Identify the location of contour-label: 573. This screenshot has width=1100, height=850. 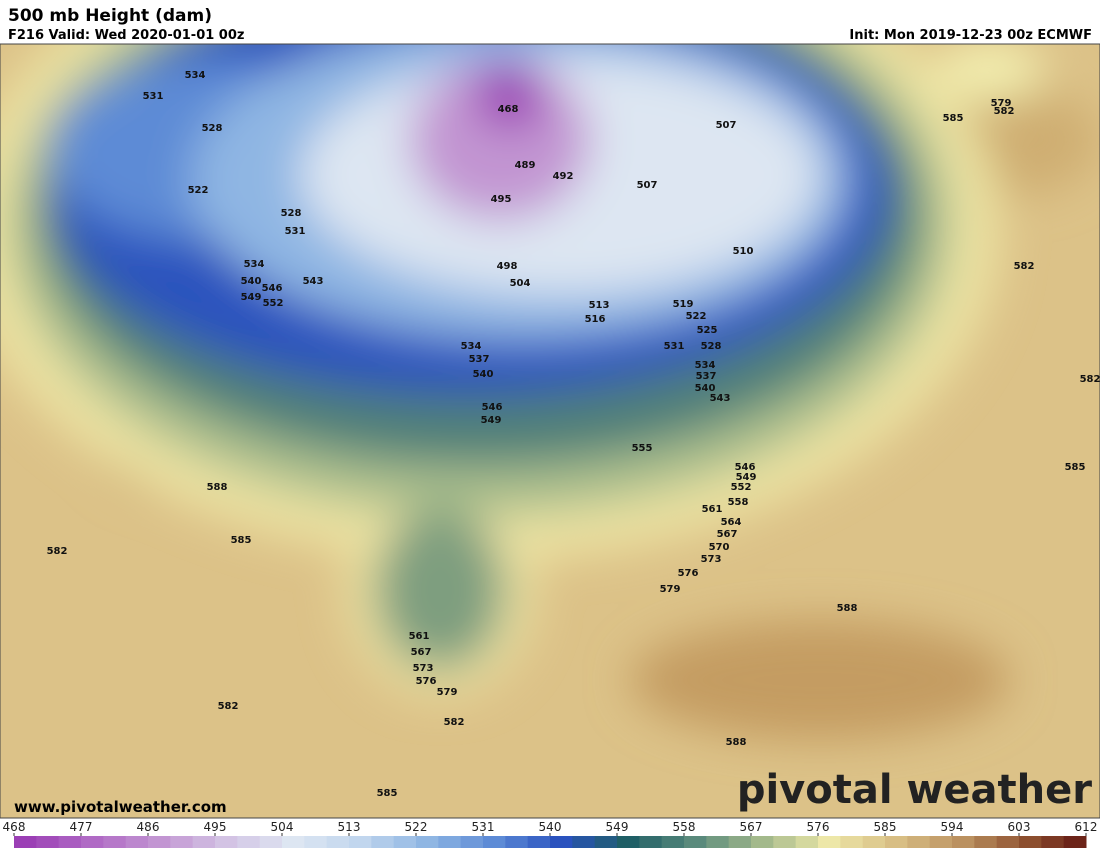
(711, 559).